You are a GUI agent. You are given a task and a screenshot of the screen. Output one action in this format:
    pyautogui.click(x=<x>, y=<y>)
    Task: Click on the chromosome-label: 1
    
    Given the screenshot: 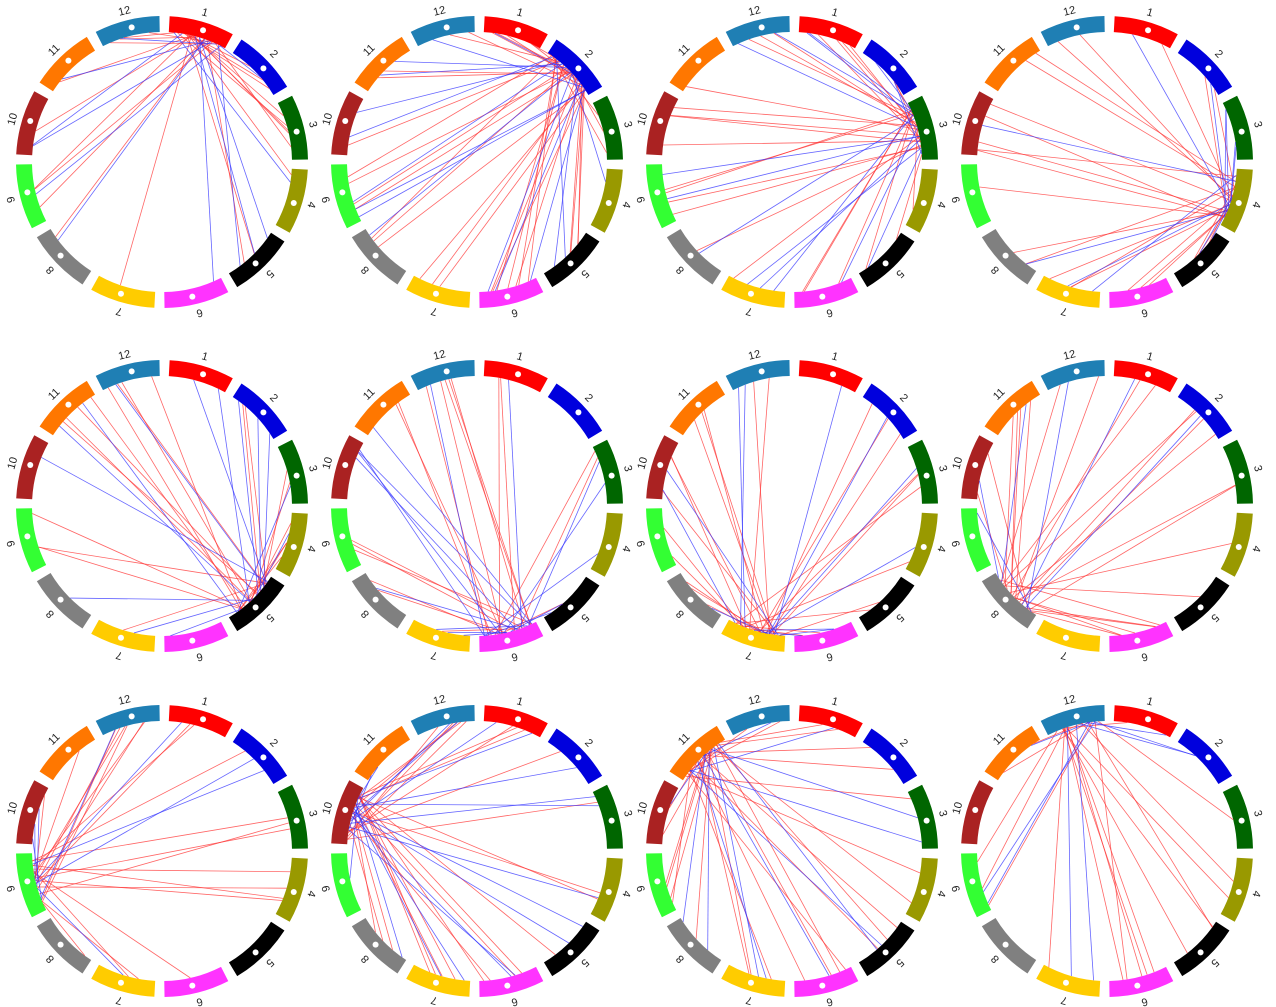 What is the action you would take?
    pyautogui.click(x=519, y=12)
    